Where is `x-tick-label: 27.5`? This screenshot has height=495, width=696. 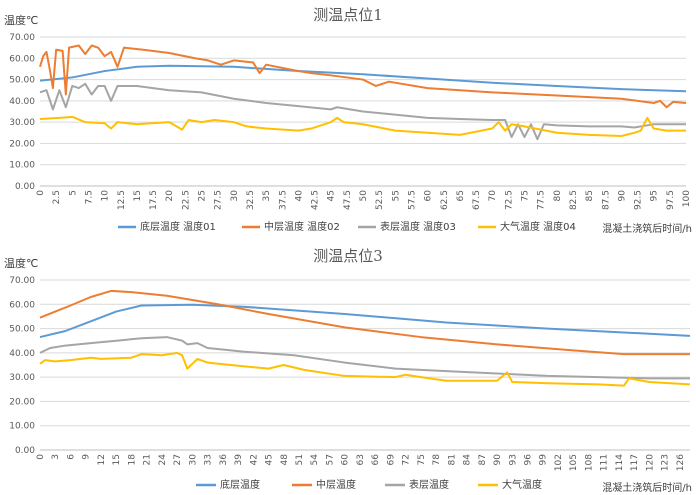 x-tick-label: 27.5 is located at coordinates (219, 200).